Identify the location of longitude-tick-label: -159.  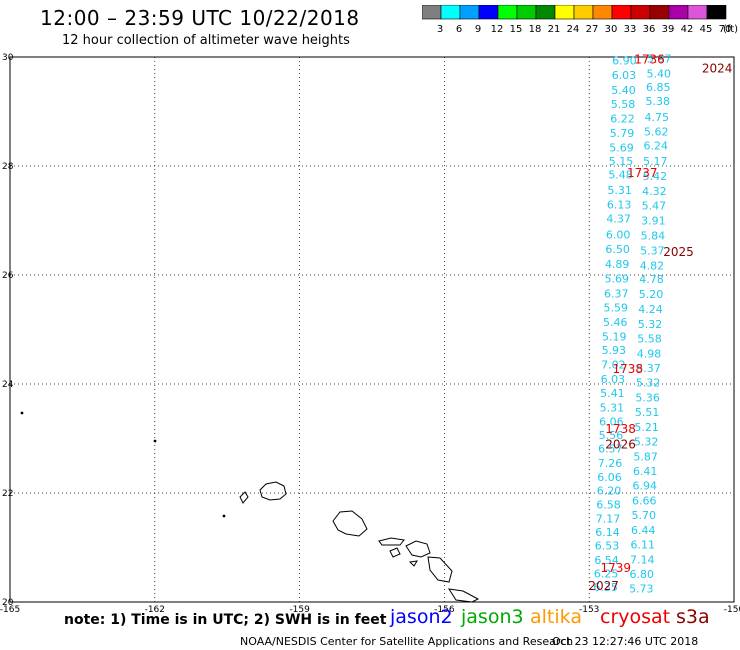
(299, 610).